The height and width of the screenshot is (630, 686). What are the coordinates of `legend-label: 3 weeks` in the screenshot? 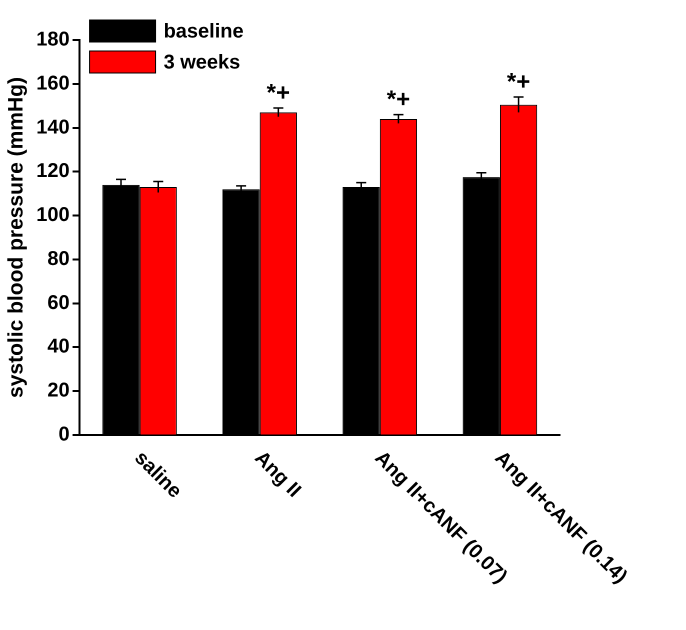 It's located at (202, 63).